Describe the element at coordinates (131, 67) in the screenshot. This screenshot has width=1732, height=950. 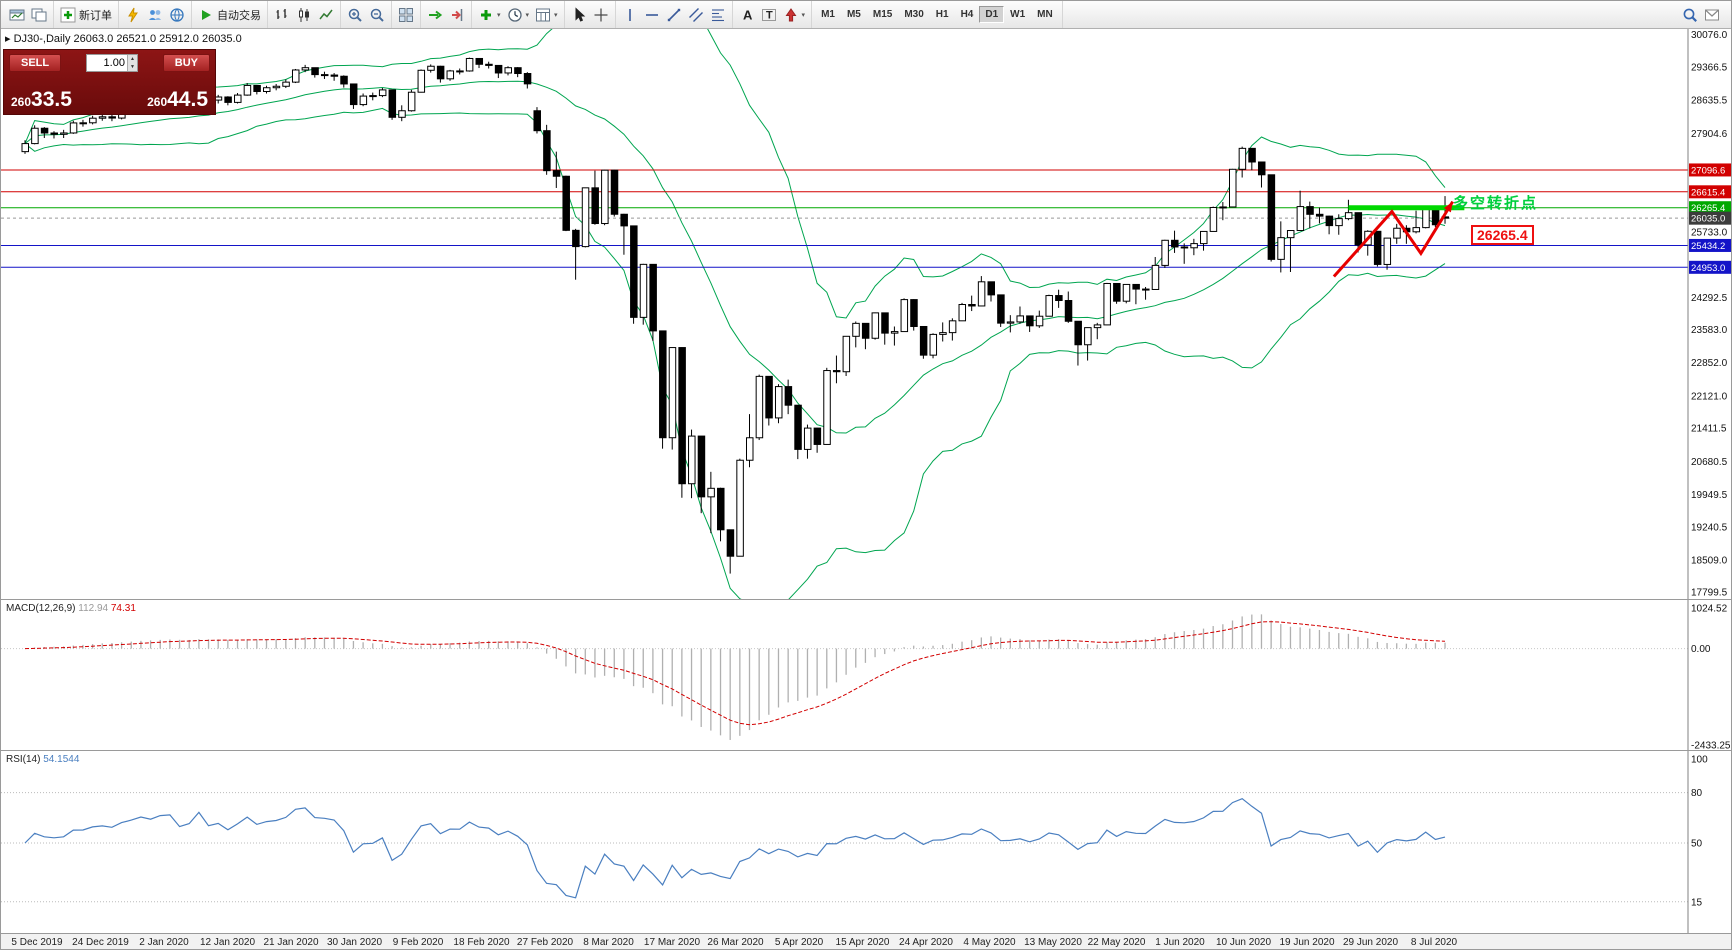
I see `lot-decrease-button: ▼` at that location.